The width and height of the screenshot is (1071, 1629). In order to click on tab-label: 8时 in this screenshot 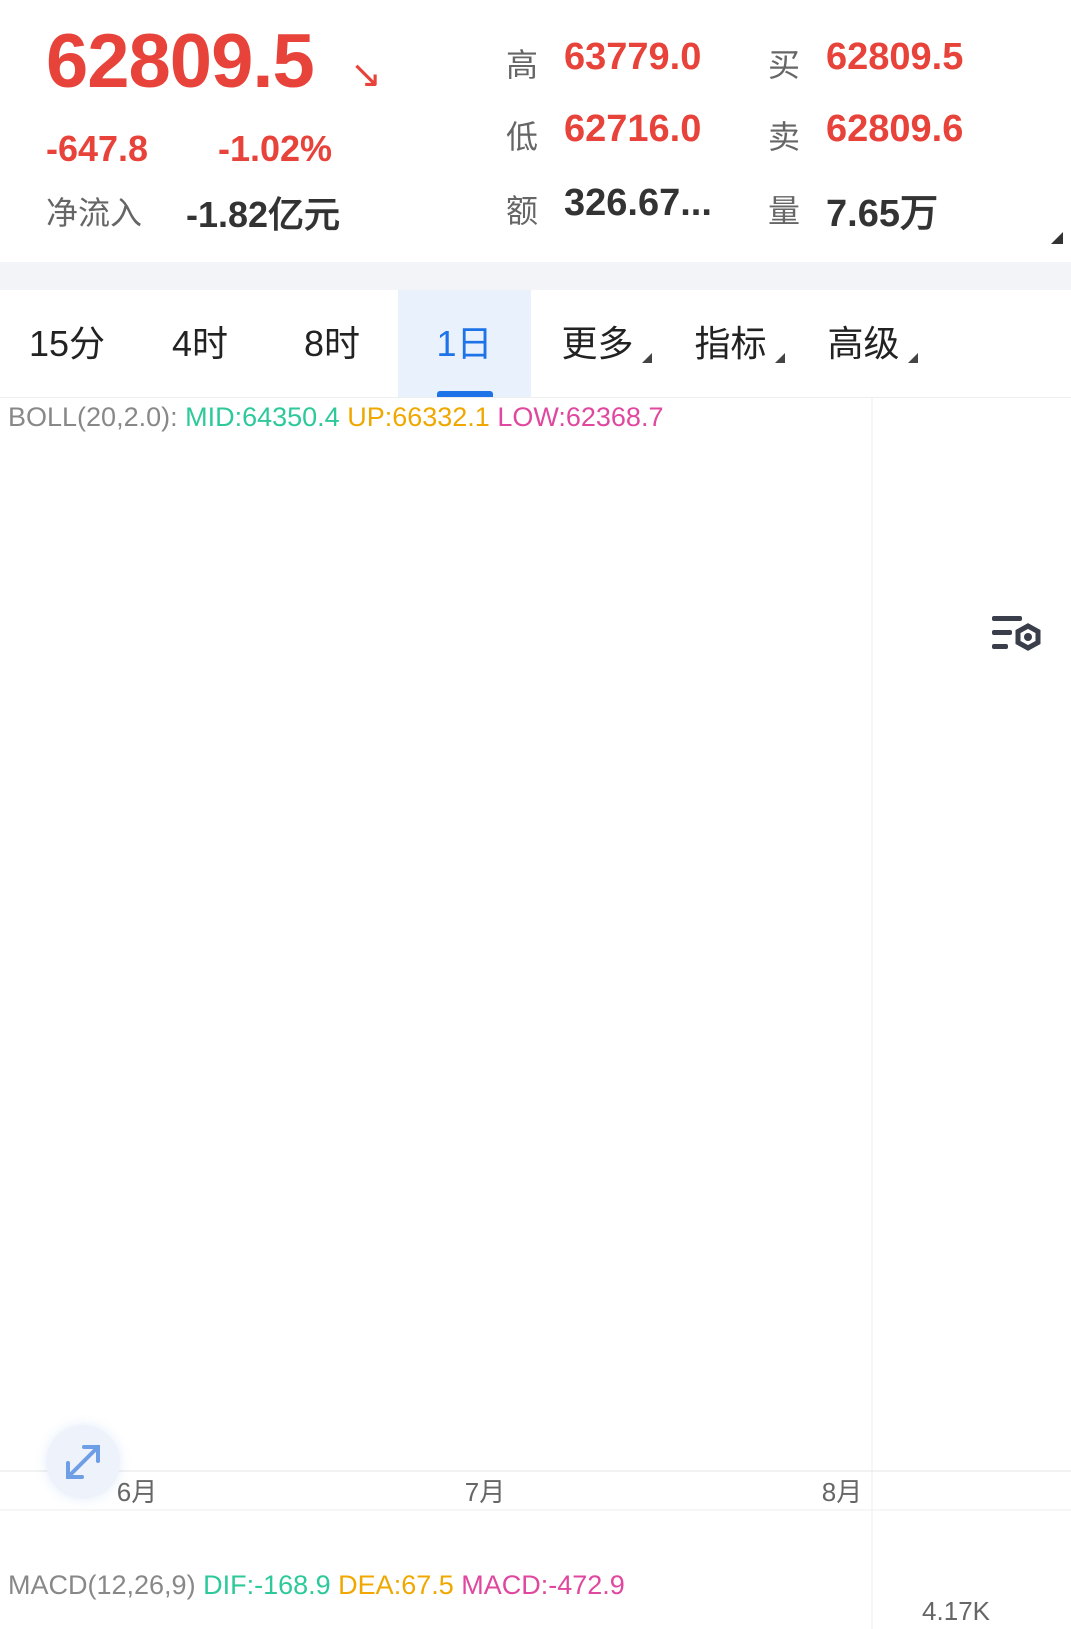, I will do `click(332, 343)`.